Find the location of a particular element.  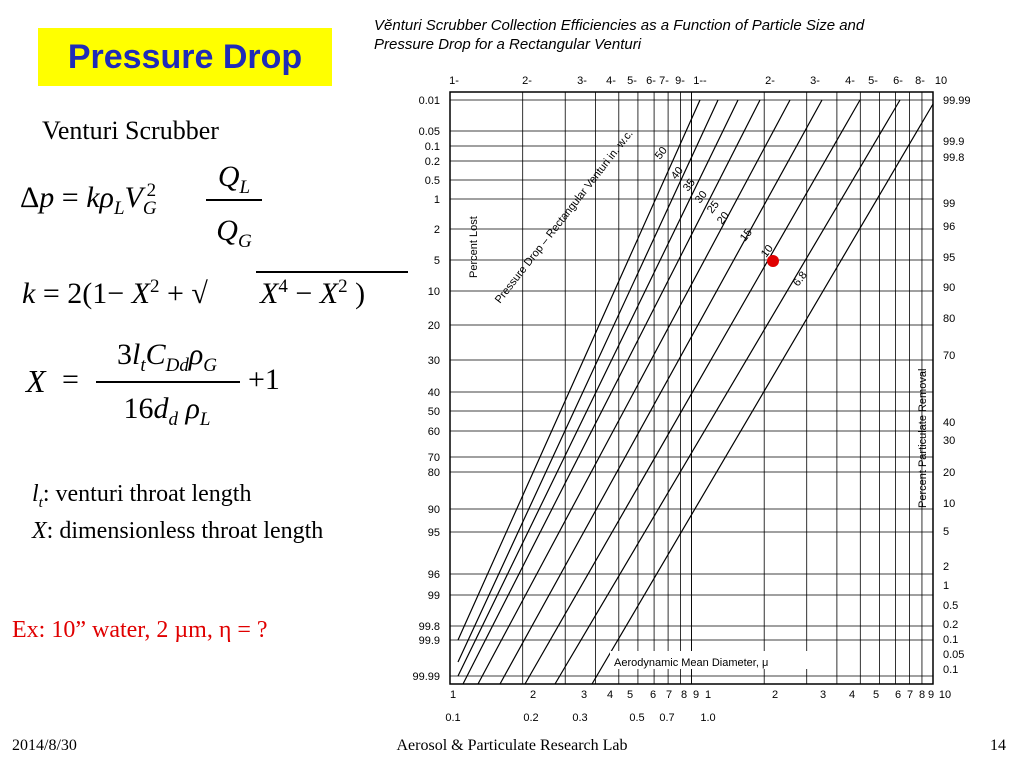

series-label: 40 is located at coordinates (677, 173).